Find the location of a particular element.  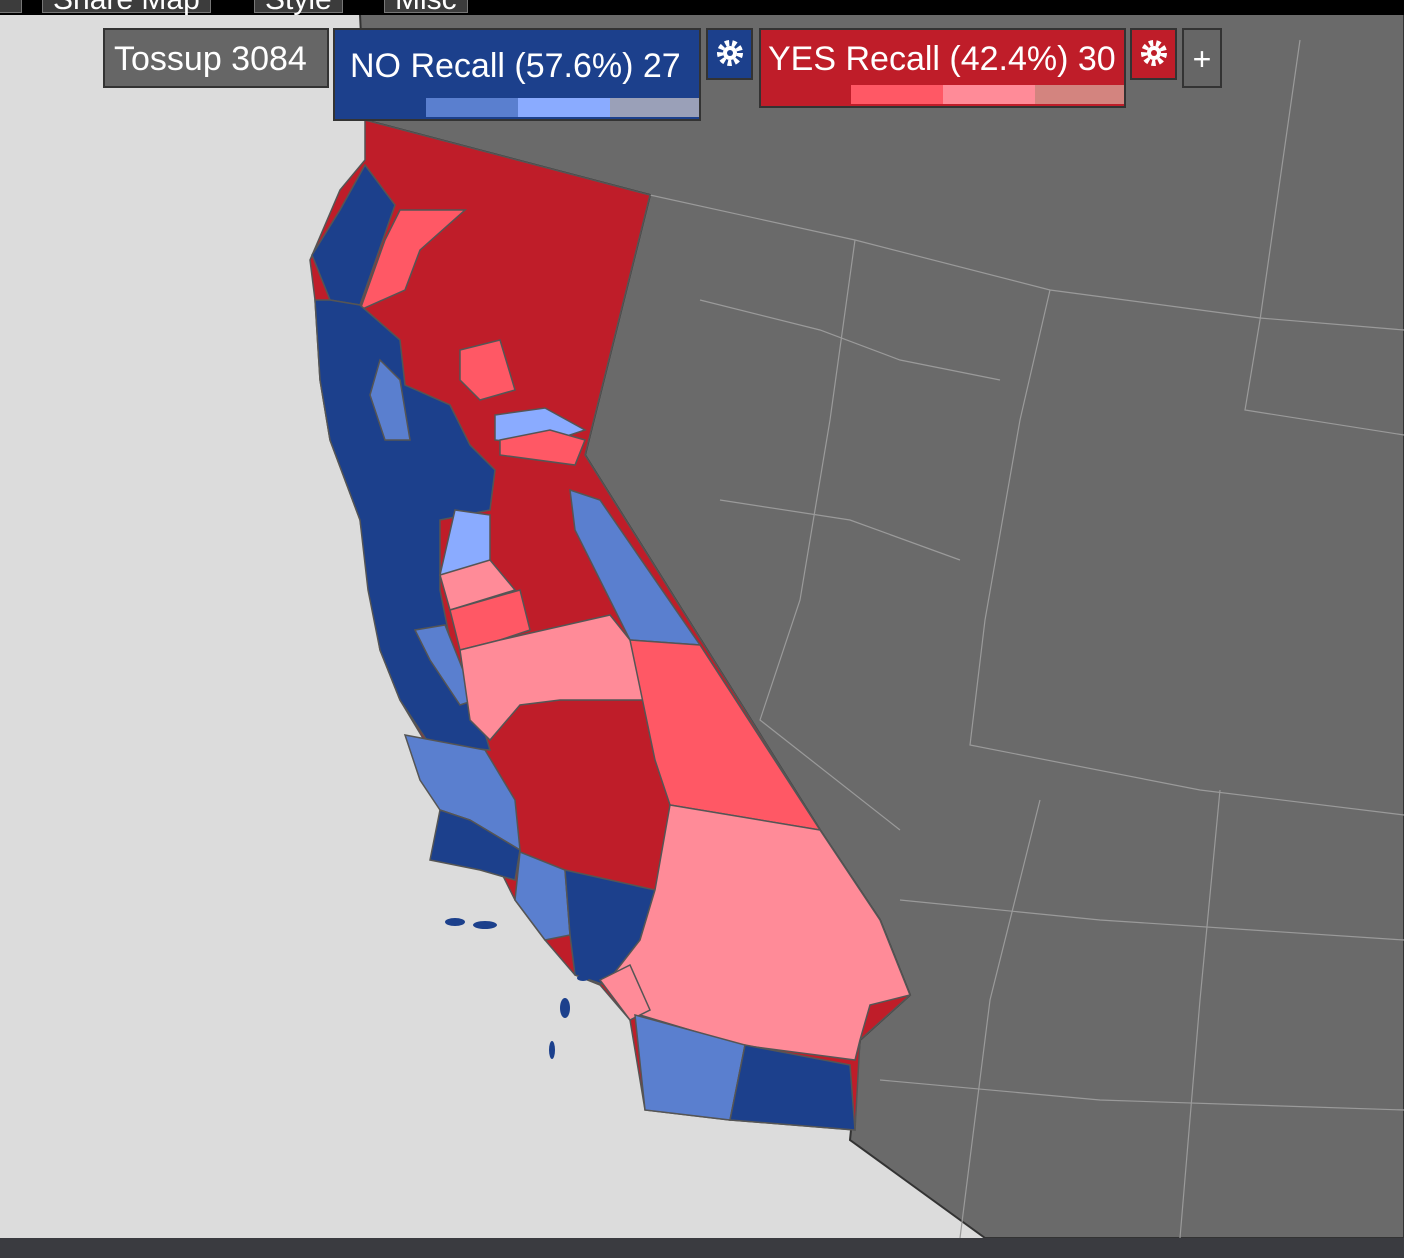

no-box: NO Recall (57.6%) 27 is located at coordinates (517, 74).